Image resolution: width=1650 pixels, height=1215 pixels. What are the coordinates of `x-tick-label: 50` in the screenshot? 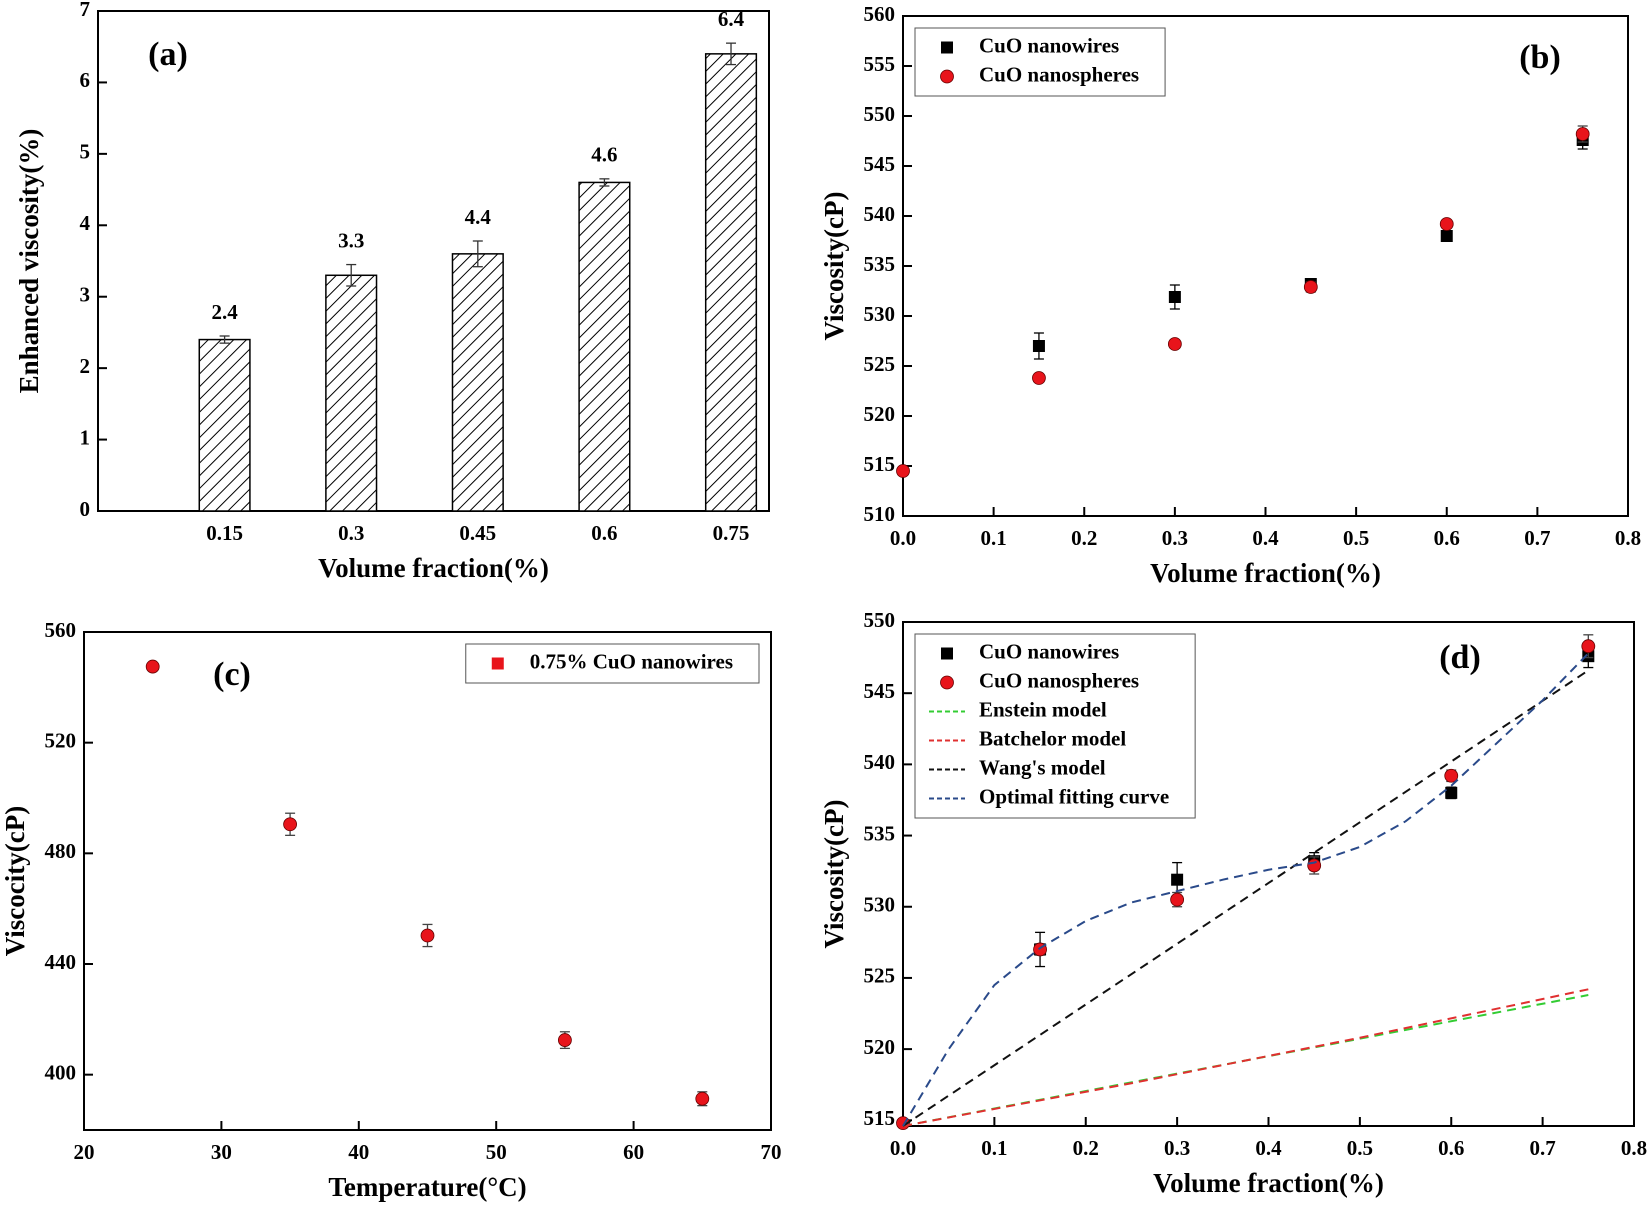 It's located at (496, 1152).